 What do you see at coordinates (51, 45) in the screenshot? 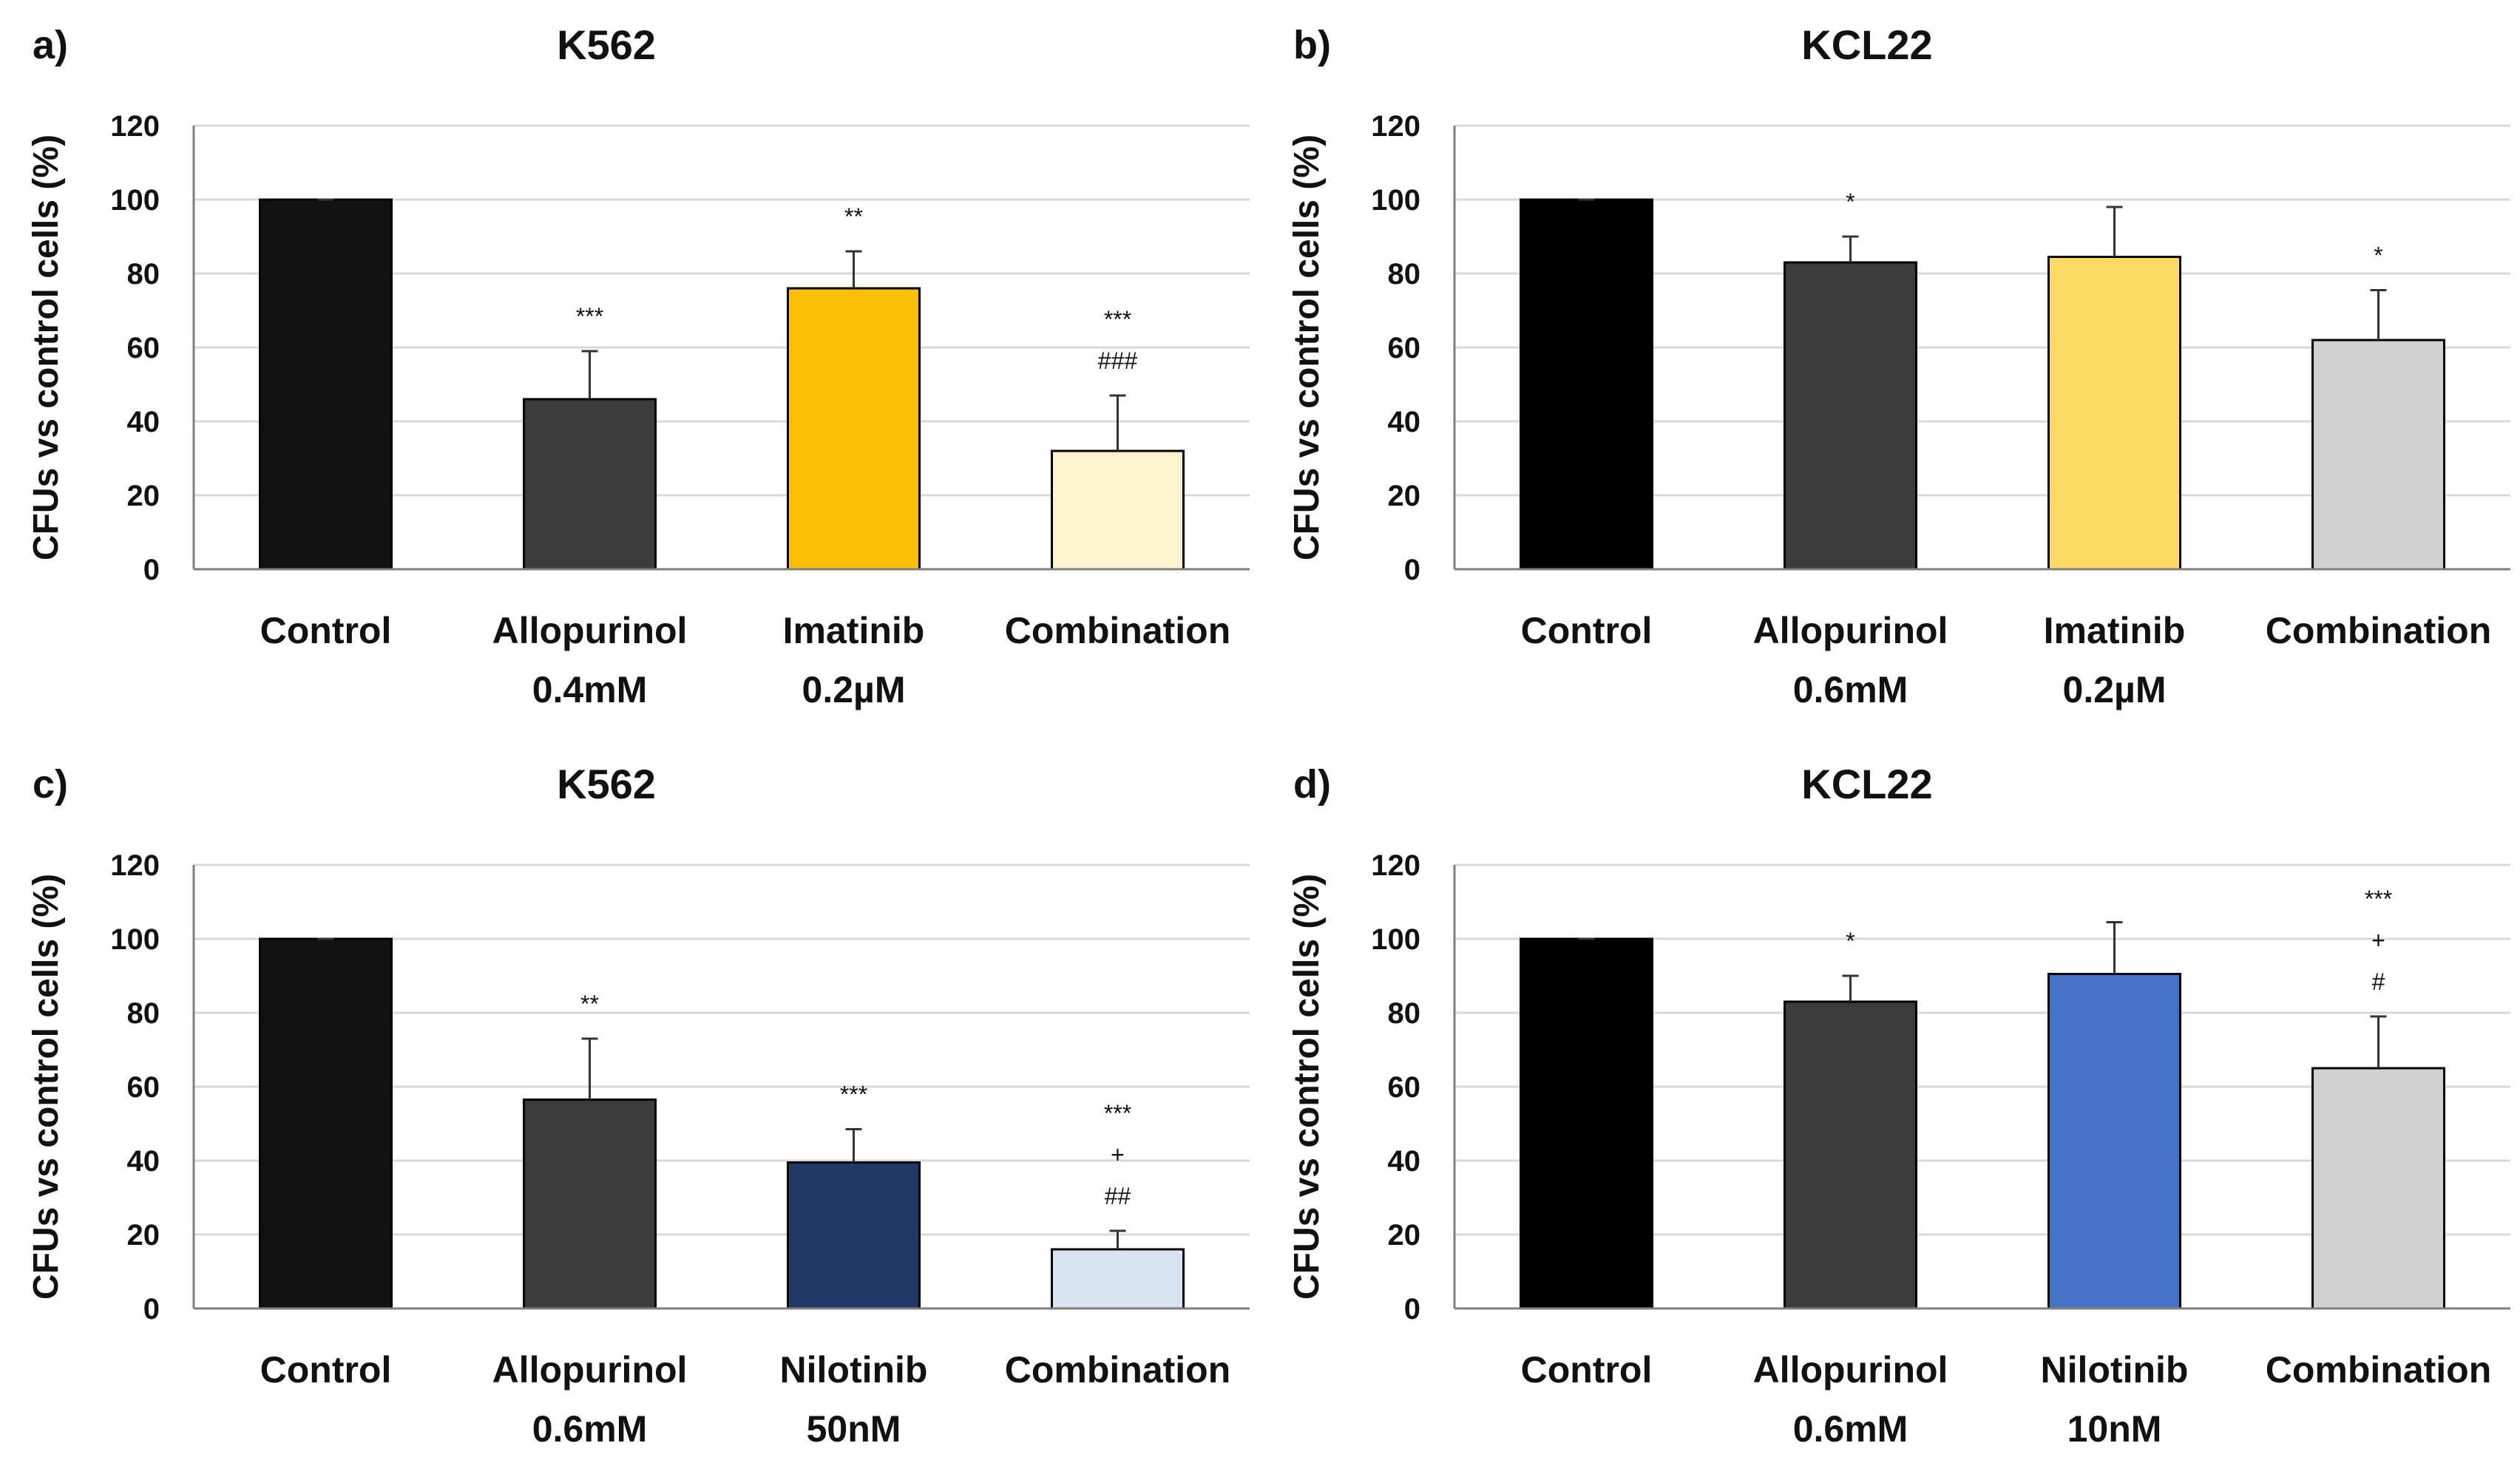
I see `panel-letter: a)` at bounding box center [51, 45].